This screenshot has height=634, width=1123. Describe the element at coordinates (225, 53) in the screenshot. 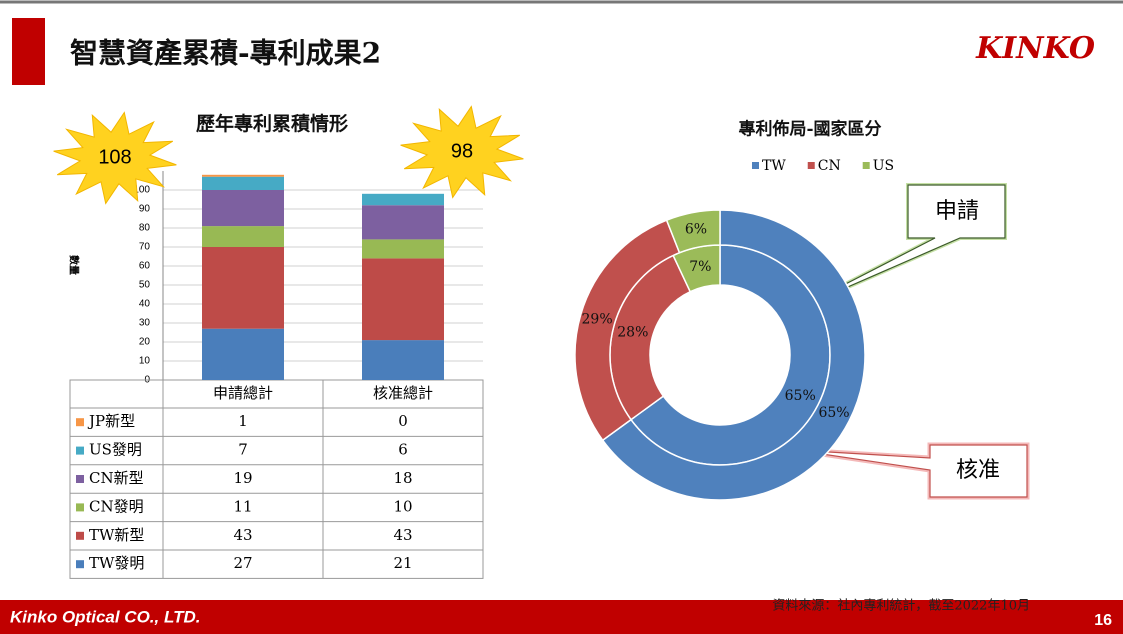

I see `slide-title: 智慧資產累積-專利成果2` at that location.